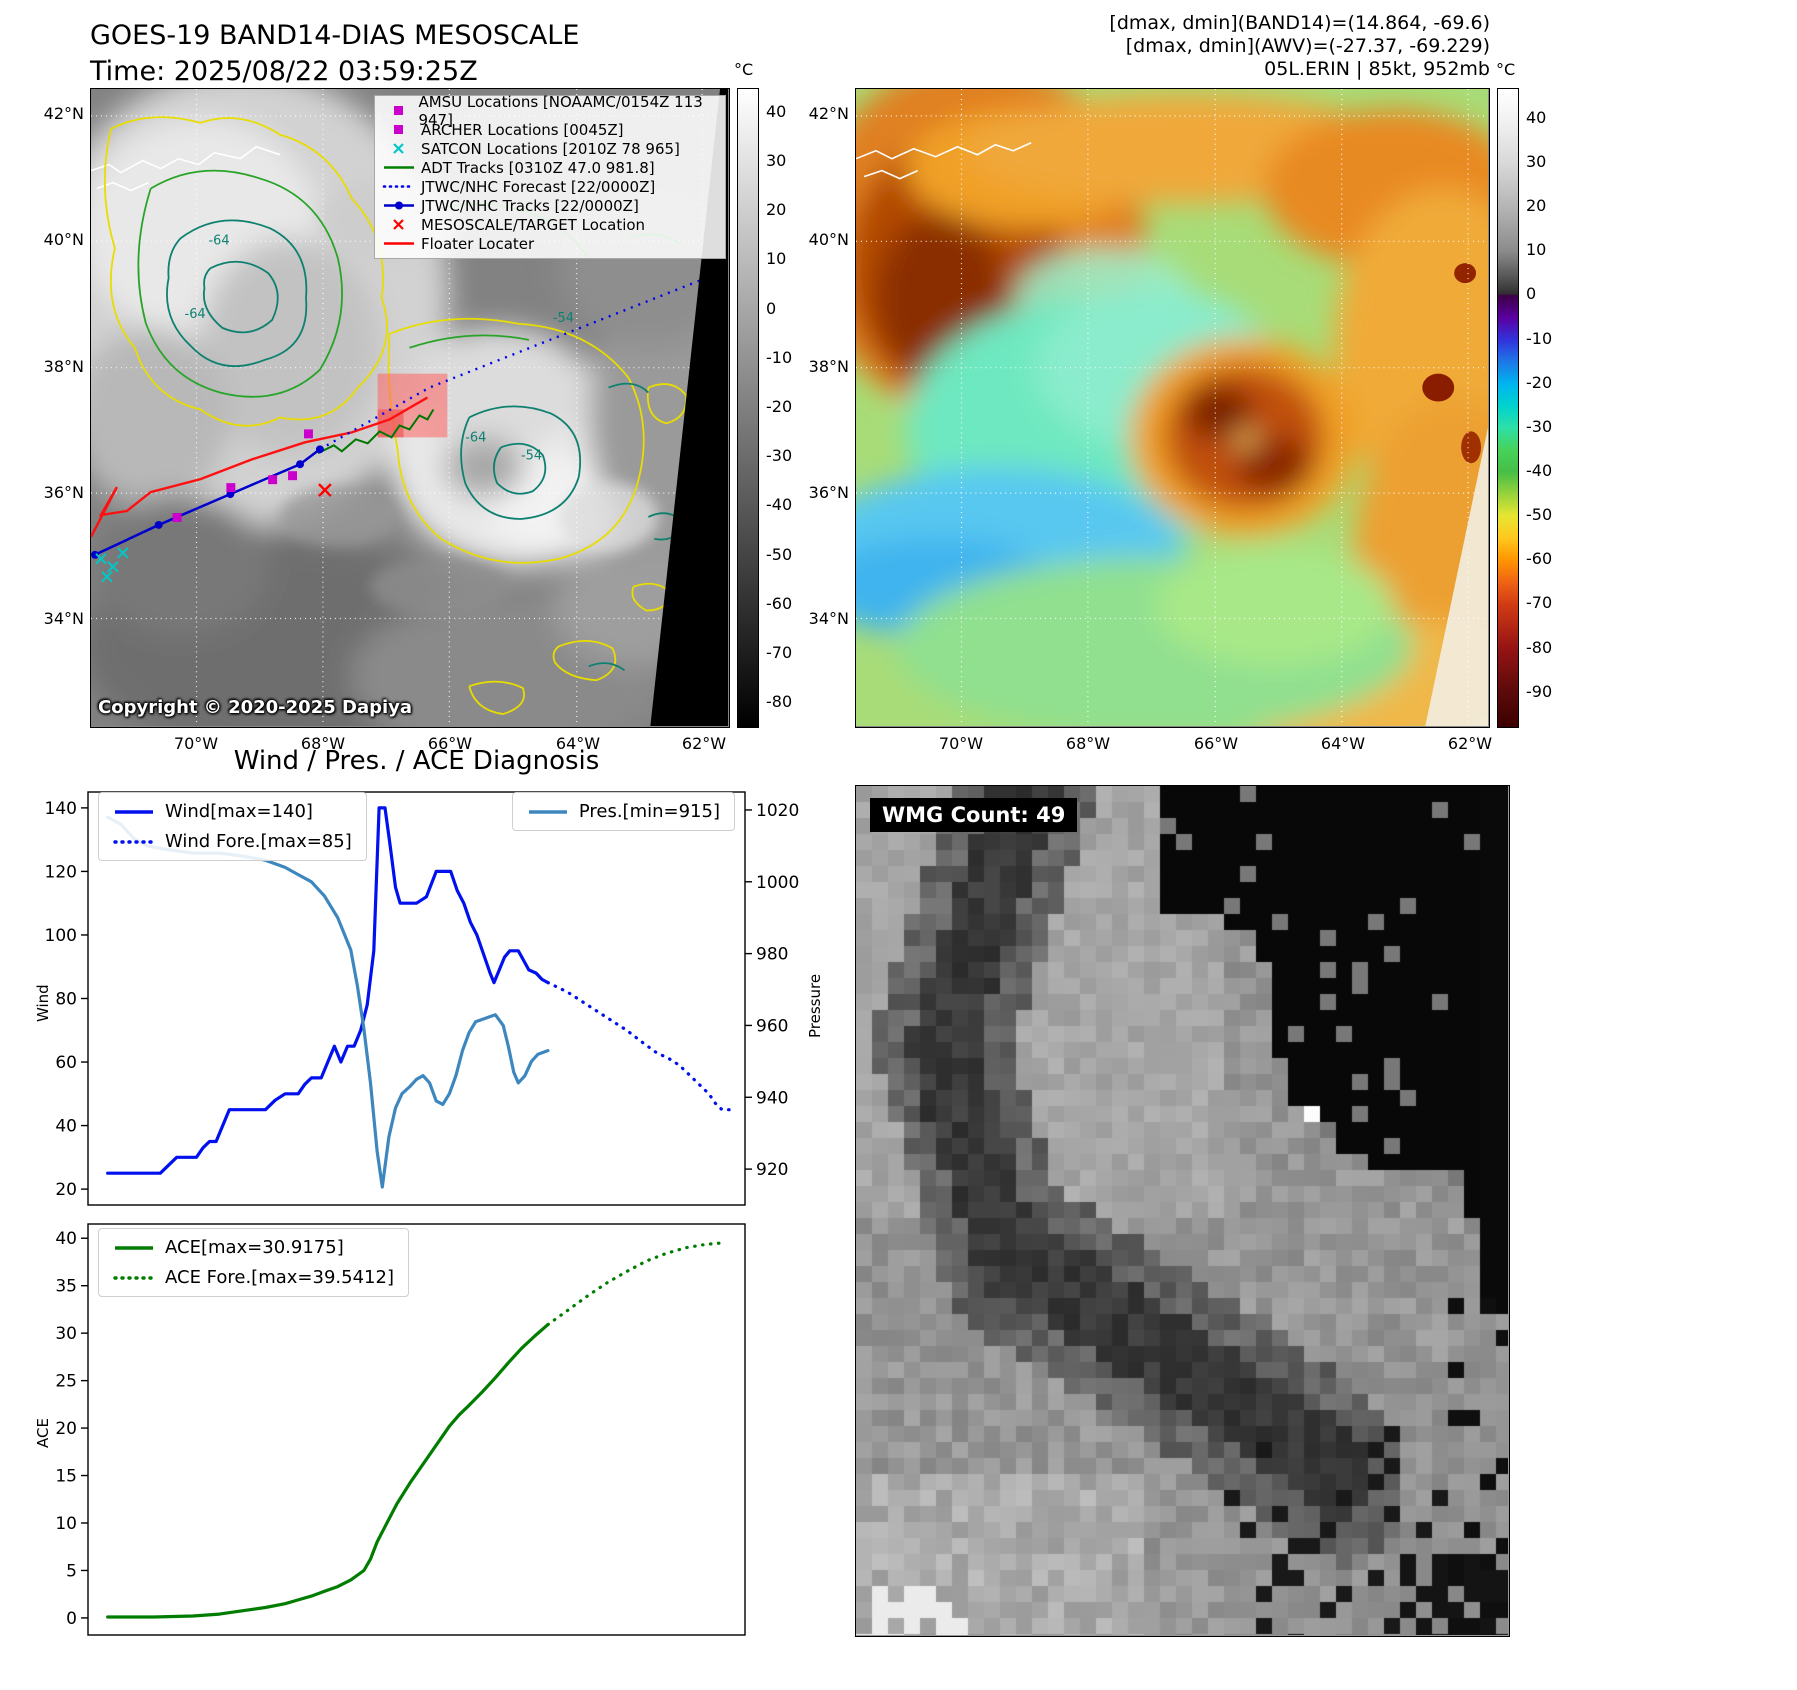  What do you see at coordinates (66, 1190) in the screenshot?
I see `left-y-tick-label: 20` at bounding box center [66, 1190].